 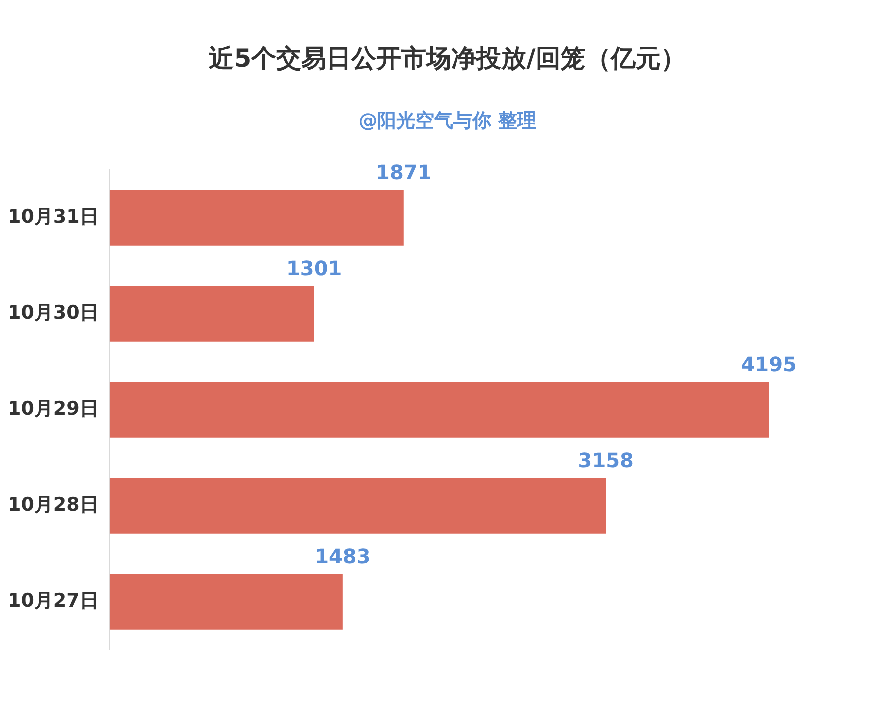 What do you see at coordinates (404, 172) in the screenshot?
I see `data-label: 1871` at bounding box center [404, 172].